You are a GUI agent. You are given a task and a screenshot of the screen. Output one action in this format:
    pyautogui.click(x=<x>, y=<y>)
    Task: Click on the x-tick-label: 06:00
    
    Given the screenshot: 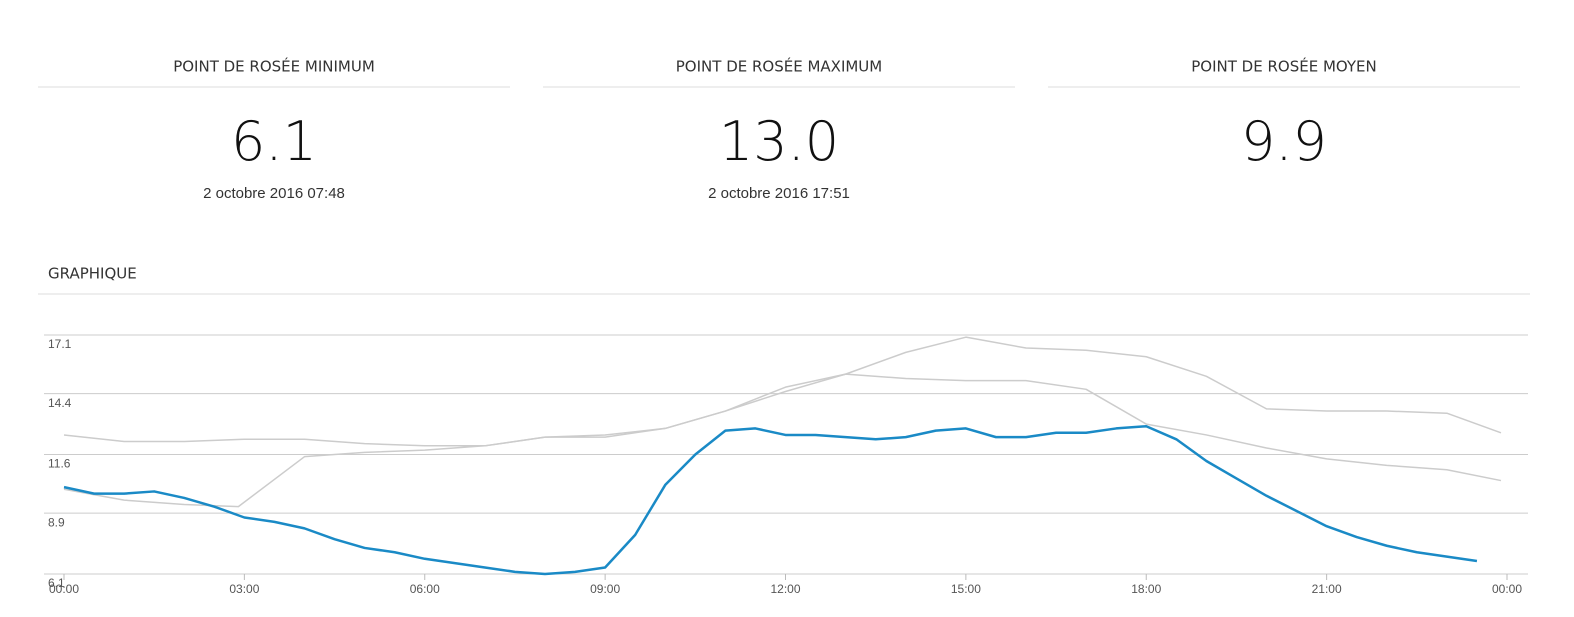 What is the action you would take?
    pyautogui.click(x=425, y=589)
    